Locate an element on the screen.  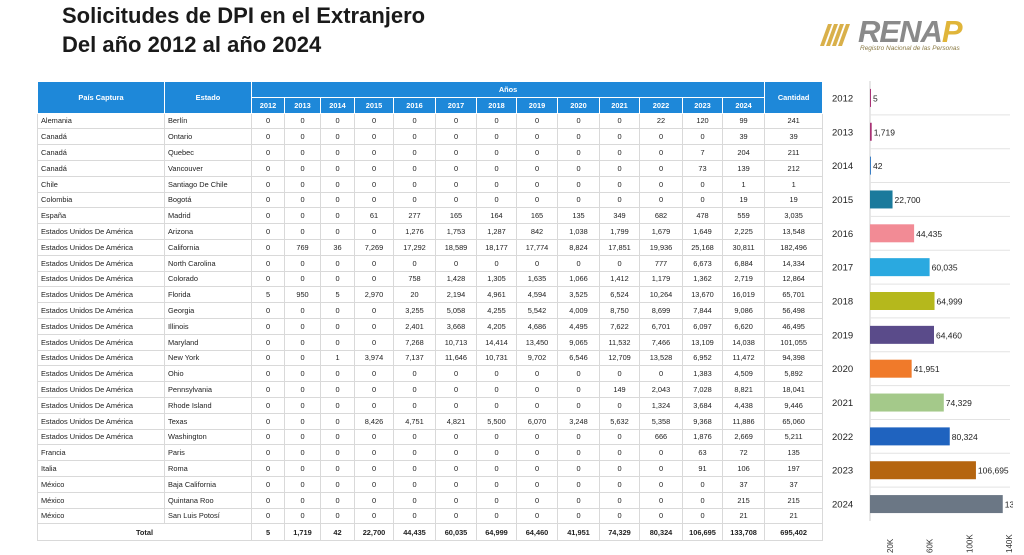
cell-quantity: 13,548 is located at coordinates (794, 231).